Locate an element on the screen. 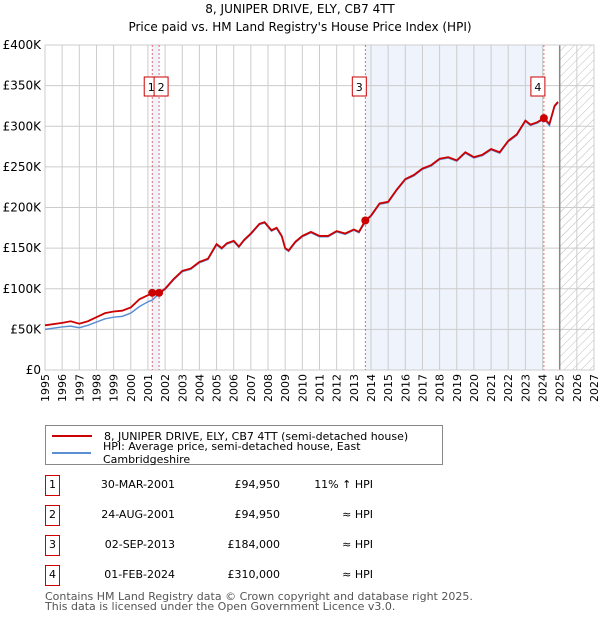 This screenshot has width=600, height=620. transaction-date: 02-SEP-2013 is located at coordinates (139, 544).